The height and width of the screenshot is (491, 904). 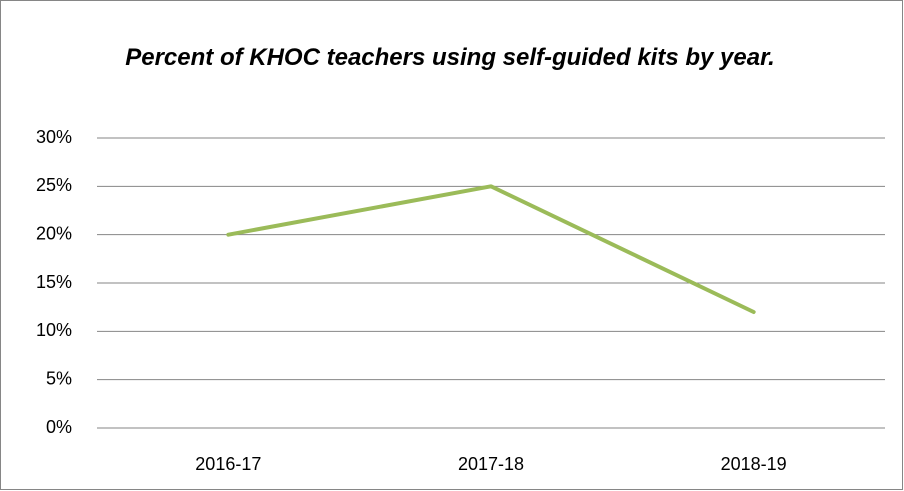 What do you see at coordinates (54, 282) in the screenshot?
I see `y-tick-label: 15%` at bounding box center [54, 282].